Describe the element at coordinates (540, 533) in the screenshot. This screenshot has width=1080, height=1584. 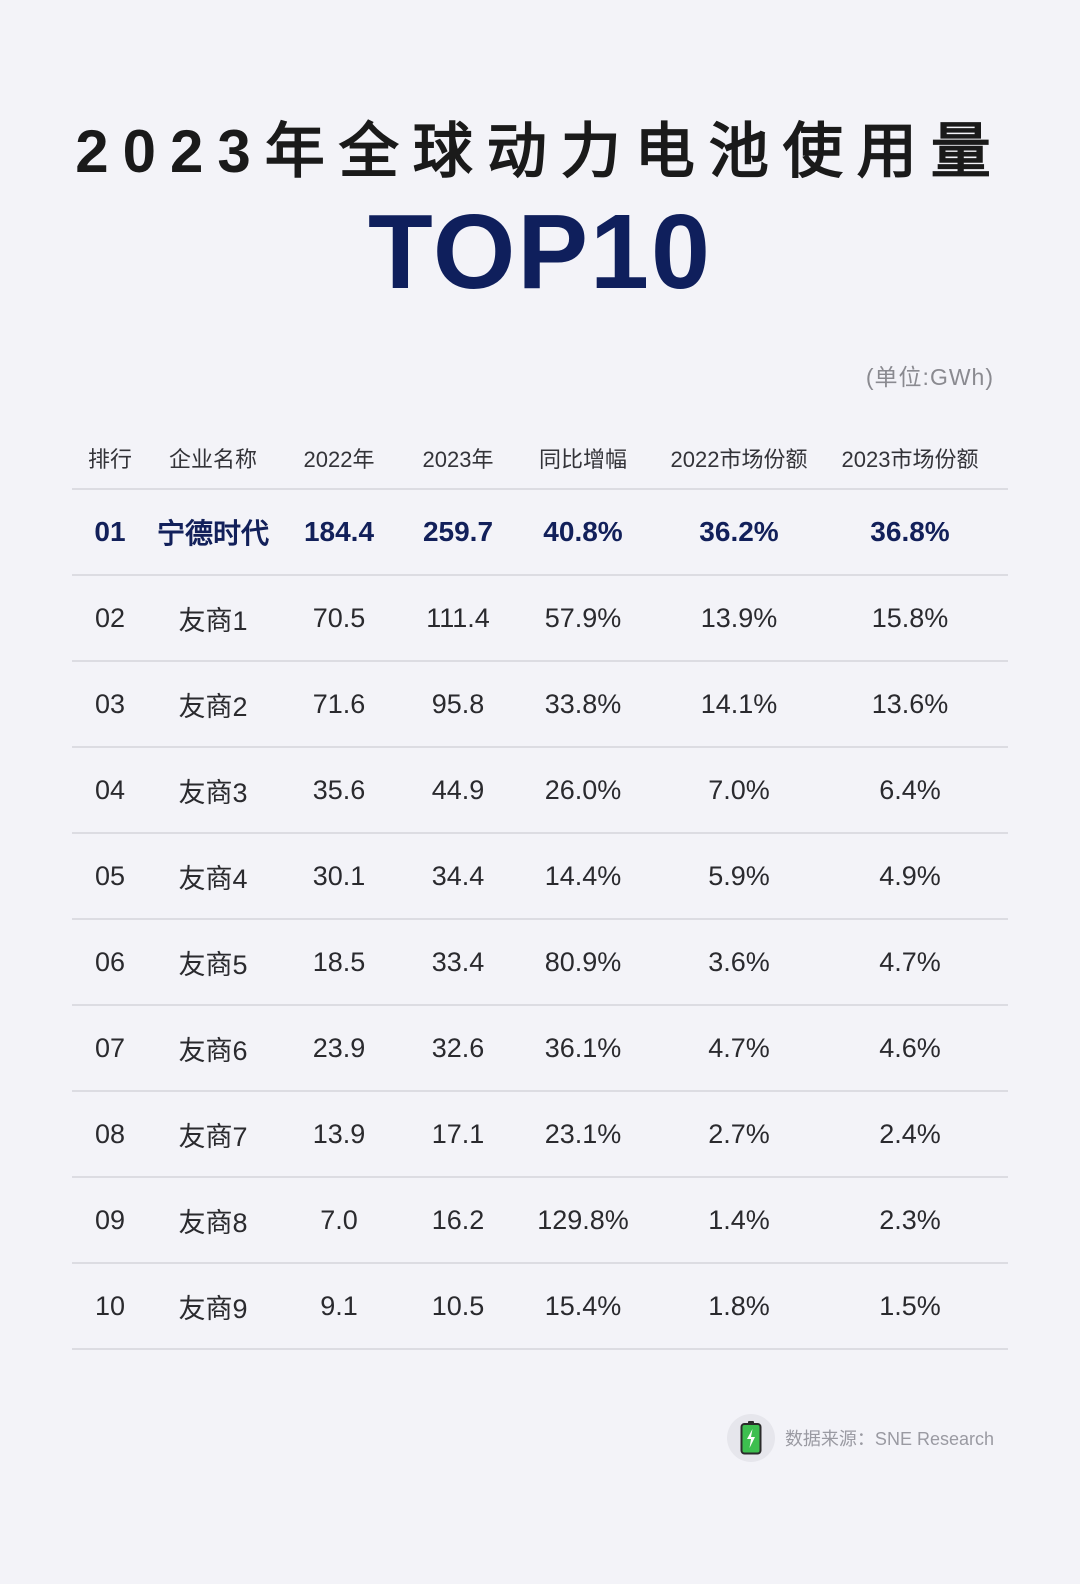
I see `table-row-highlight: 01 宁德时代 184.4 259.7 40.8% 36.2% 36.8%` at that location.